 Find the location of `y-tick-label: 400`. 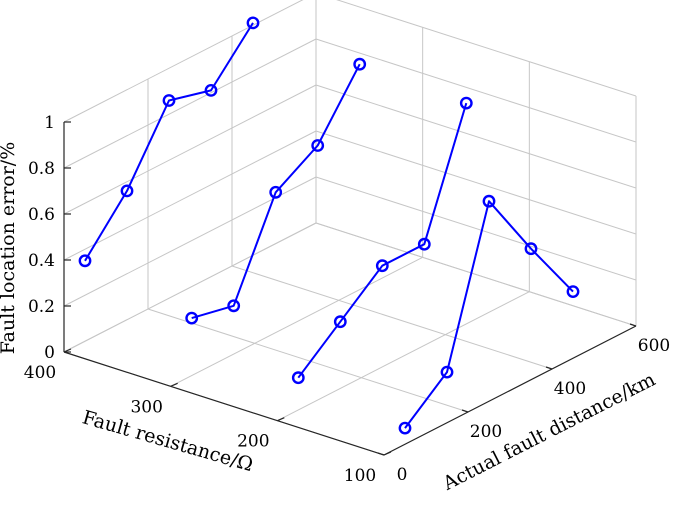

y-tick-label: 400 is located at coordinates (40, 373).